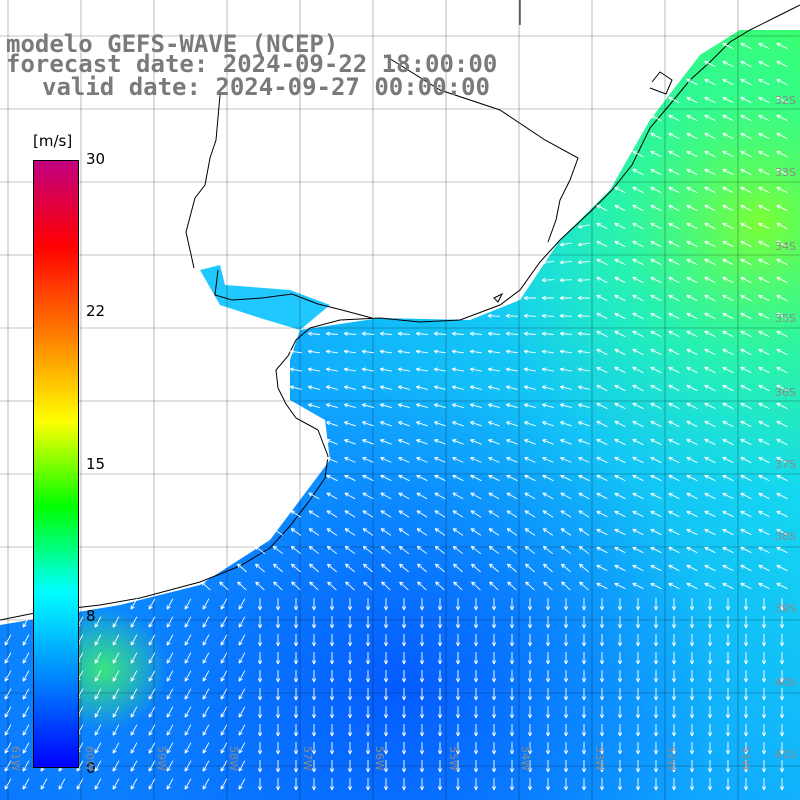  Describe the element at coordinates (266, 87) in the screenshot. I see `valid-date: valid date: 2024-09-27 00:00:00` at that location.